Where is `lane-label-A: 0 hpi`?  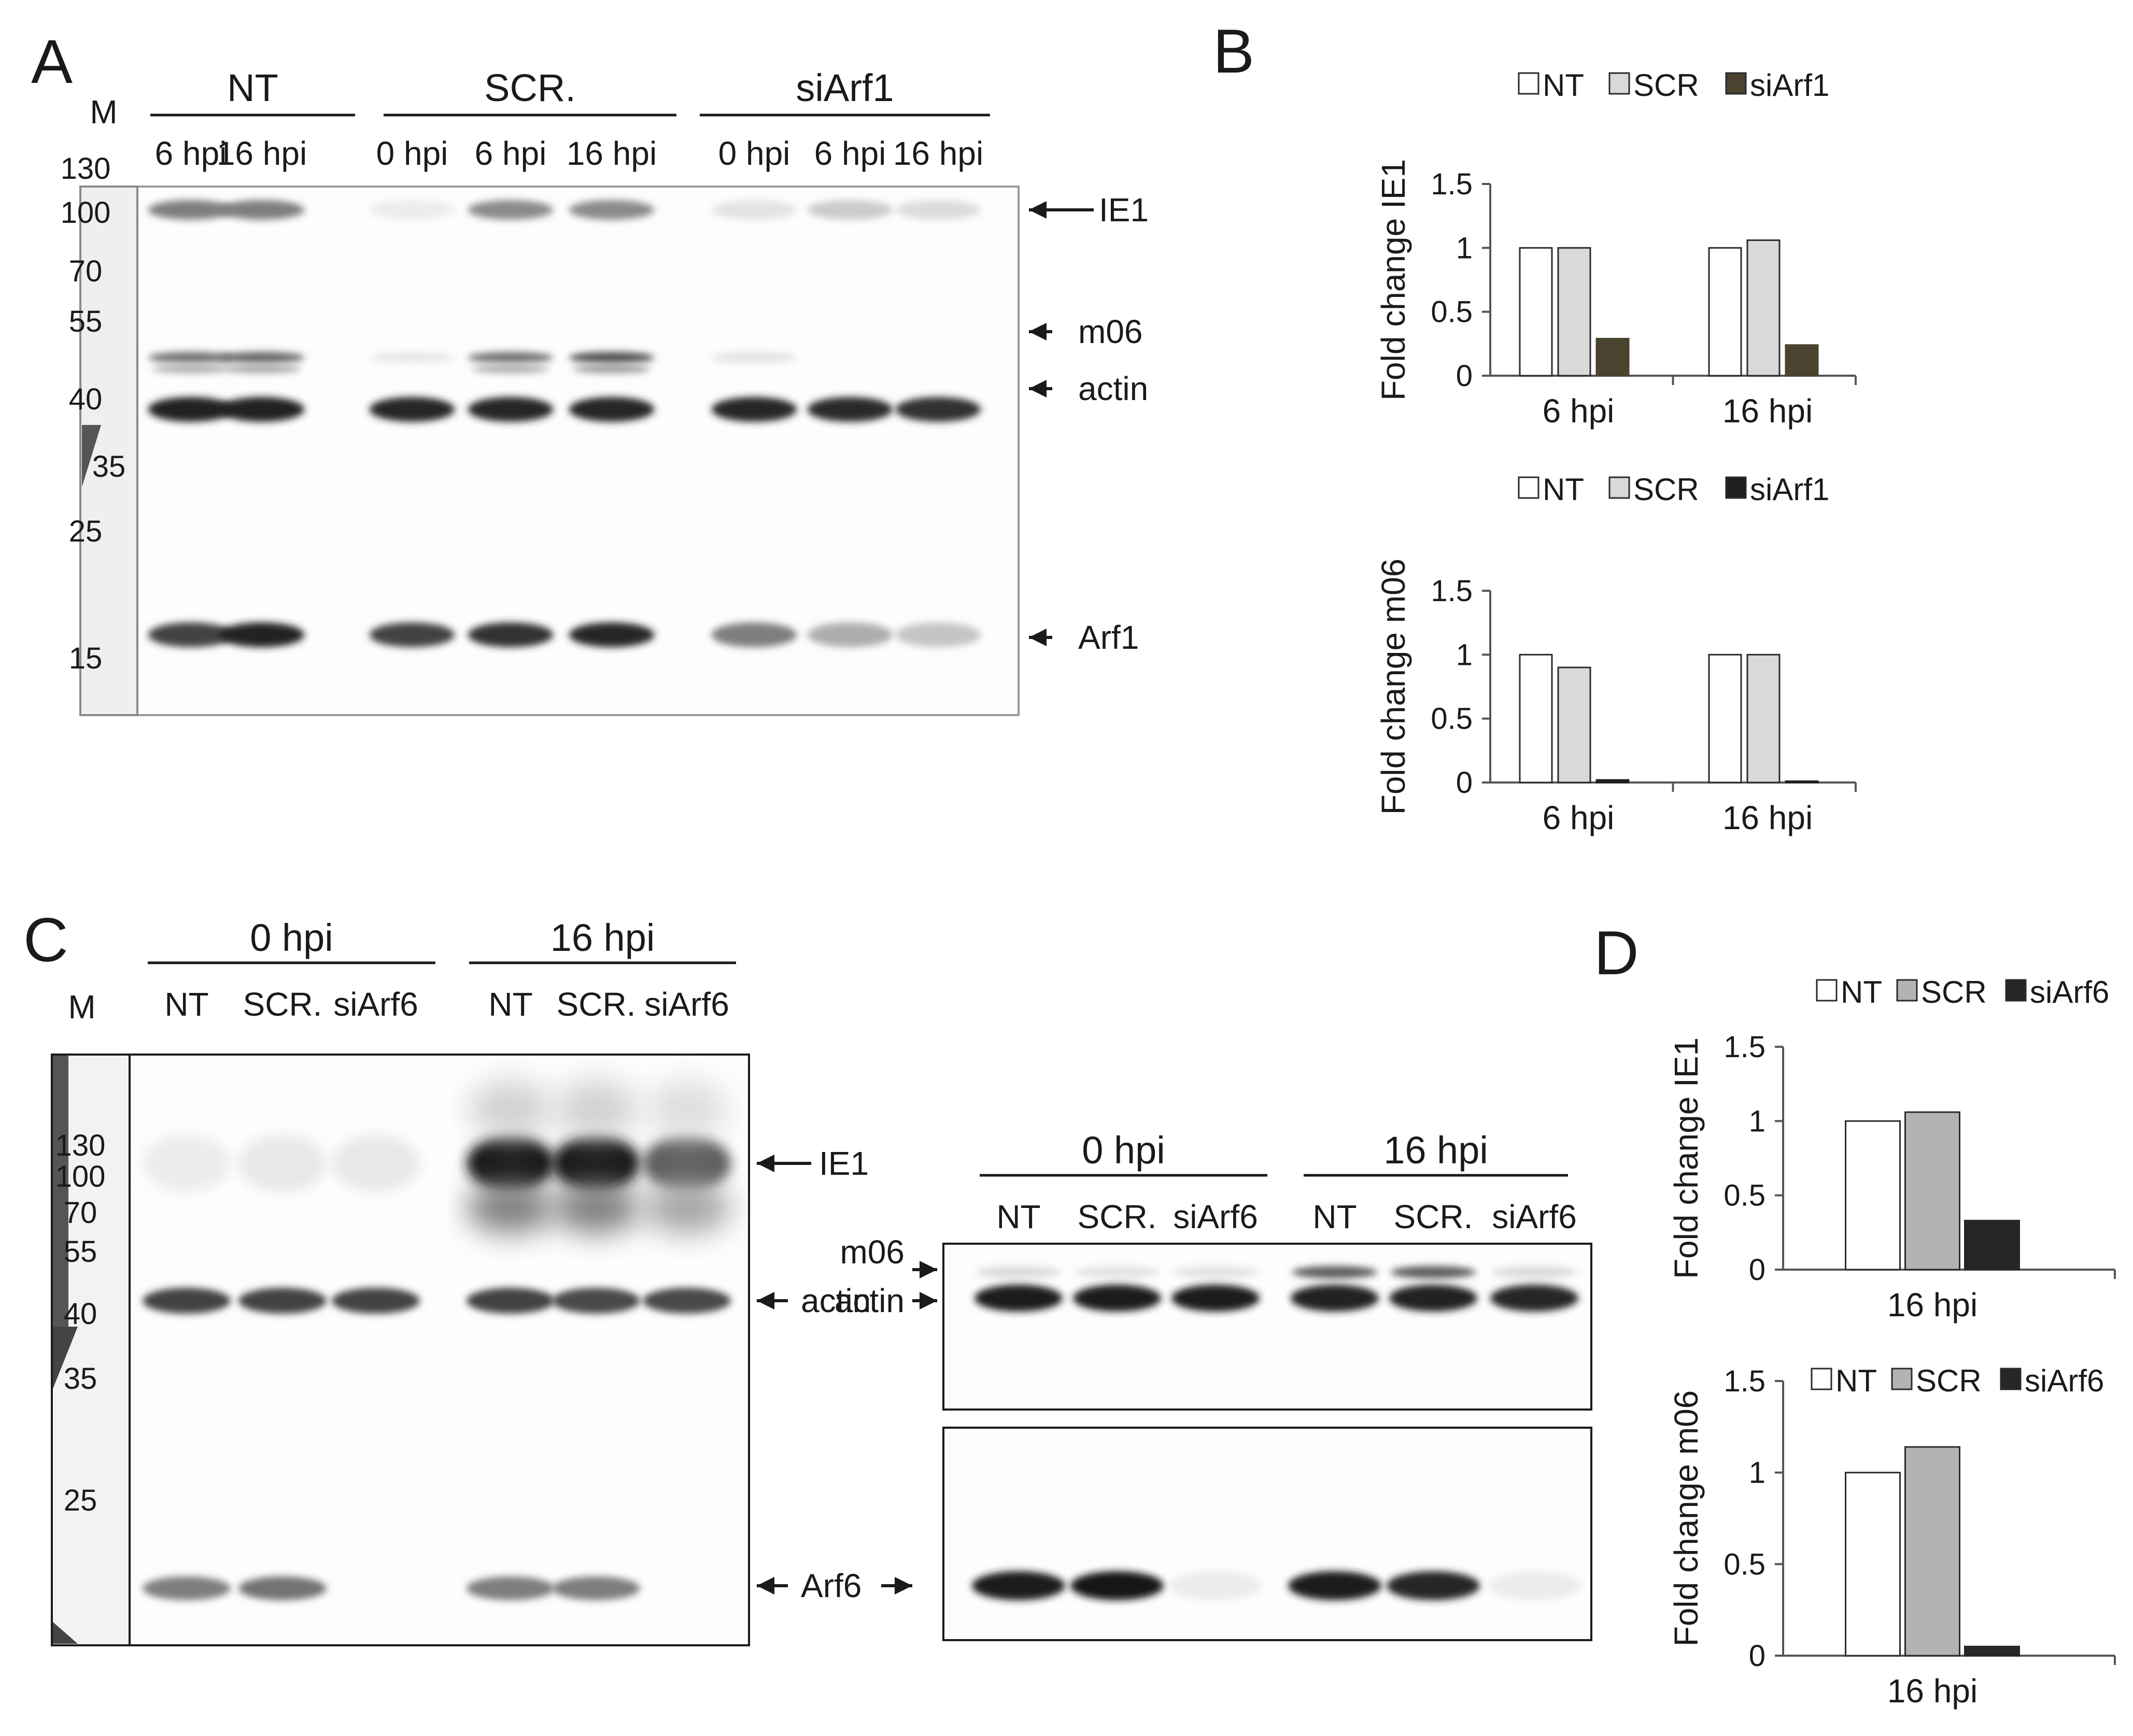
lane-label-A: 0 hpi is located at coordinates (412, 153).